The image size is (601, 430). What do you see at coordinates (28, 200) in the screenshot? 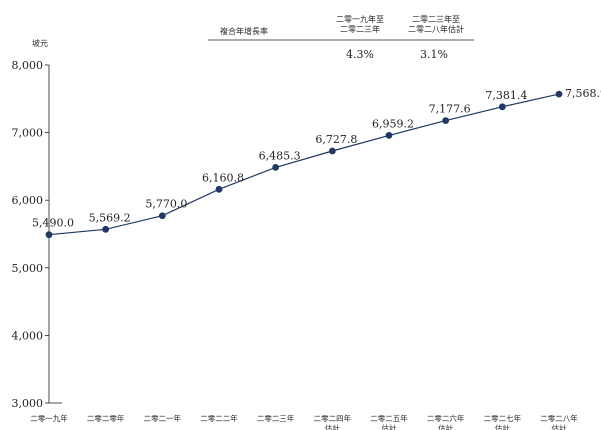
I see `y-tick-label: 6,000` at bounding box center [28, 200].